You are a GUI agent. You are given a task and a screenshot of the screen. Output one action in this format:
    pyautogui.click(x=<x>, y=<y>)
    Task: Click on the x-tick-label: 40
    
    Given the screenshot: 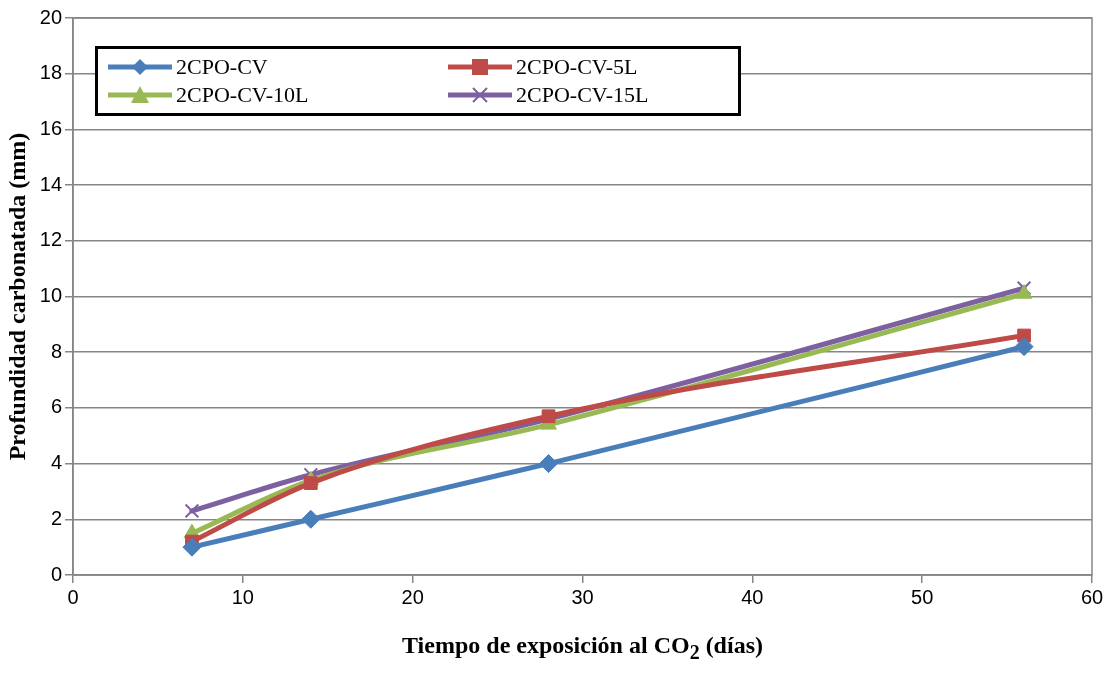 What is the action you would take?
    pyautogui.click(x=752, y=596)
    